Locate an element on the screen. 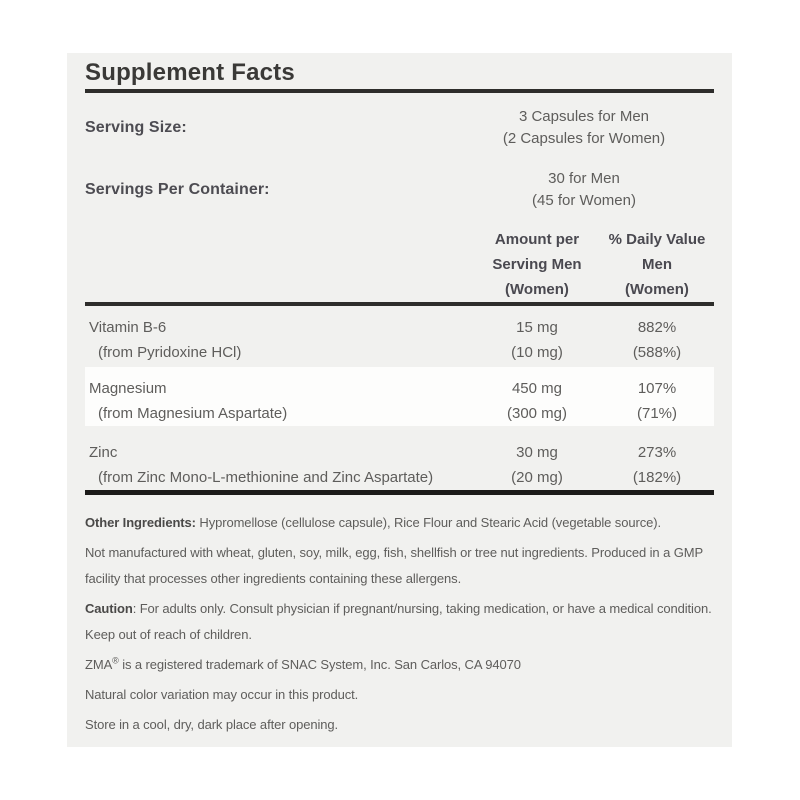  nutrient-amount: 15 mg is located at coordinates (537, 327).